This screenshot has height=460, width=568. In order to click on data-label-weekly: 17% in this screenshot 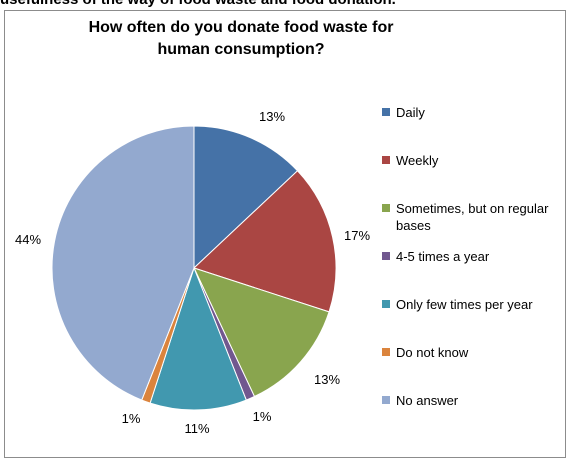, I will do `click(357, 235)`.